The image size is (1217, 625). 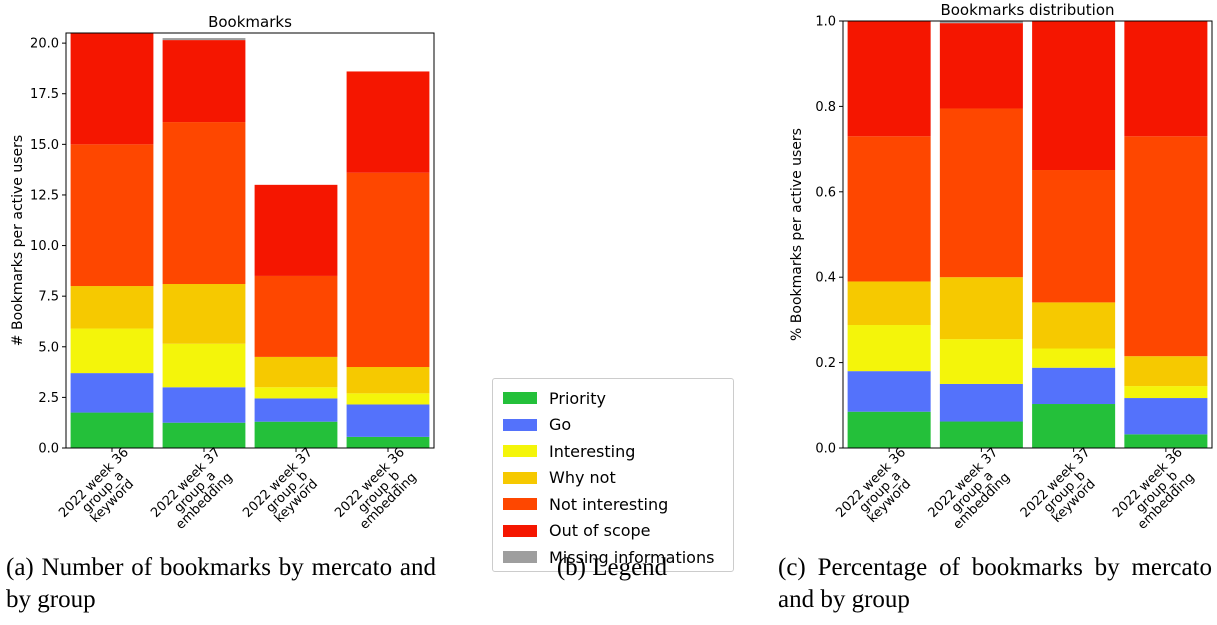 What do you see at coordinates (825, 278) in the screenshot?
I see `y-tick-label: 0.4` at bounding box center [825, 278].